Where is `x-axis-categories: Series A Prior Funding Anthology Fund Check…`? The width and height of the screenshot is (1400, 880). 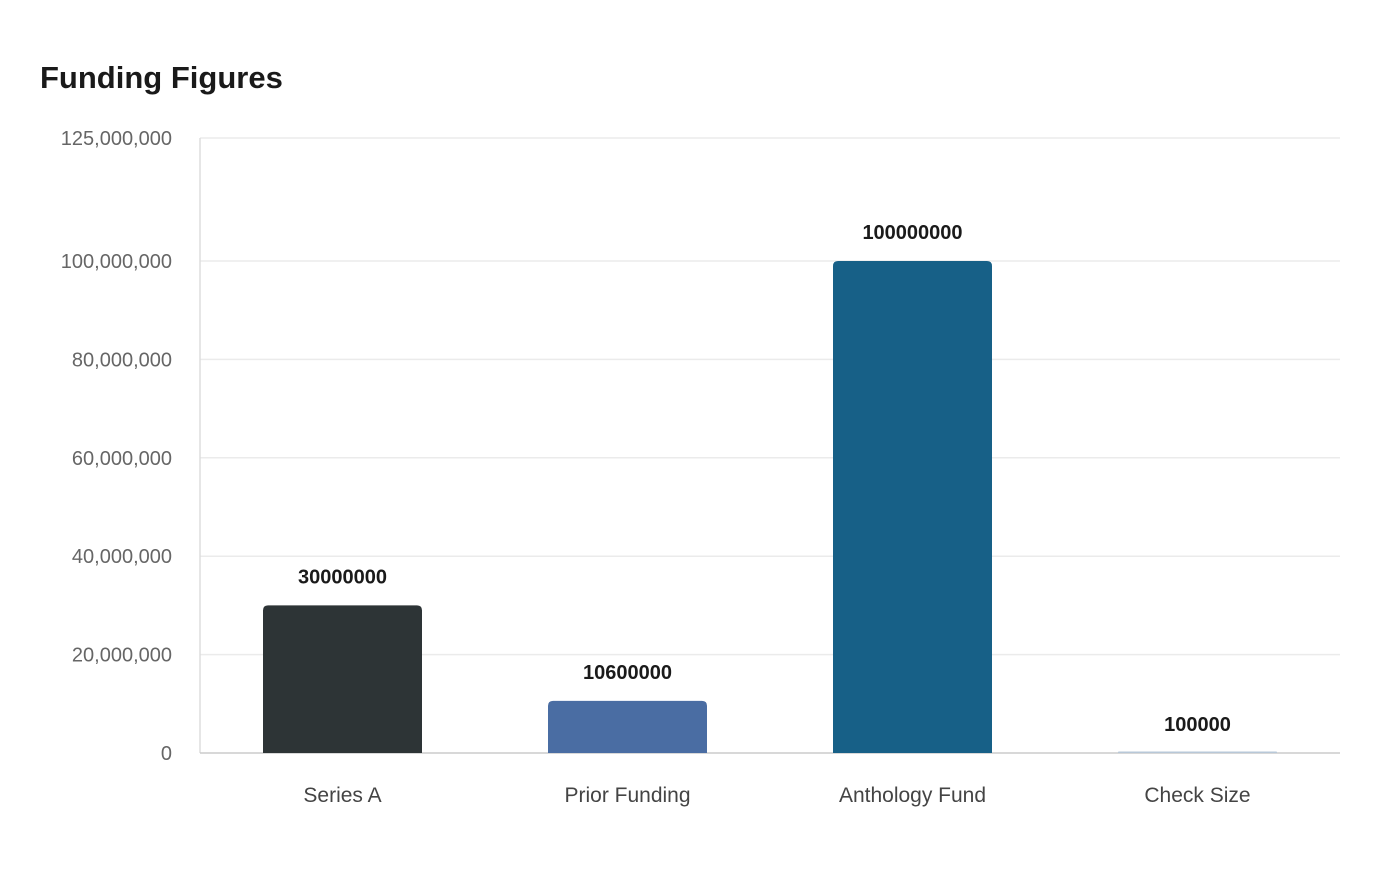
x-axis-categories: Series A Prior Funding Anthology Fund Check… is located at coordinates (776, 795).